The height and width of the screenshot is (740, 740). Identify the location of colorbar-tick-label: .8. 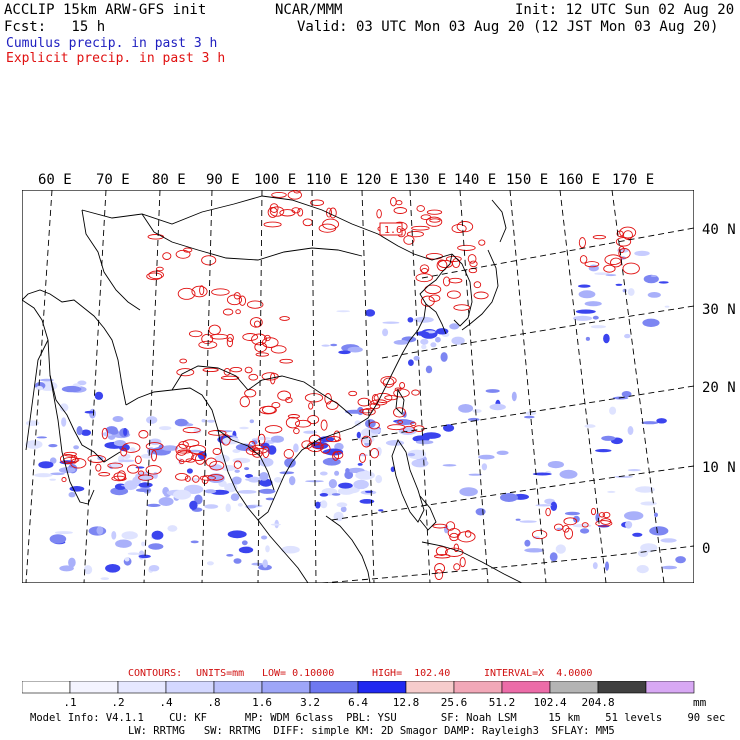
(214, 702).